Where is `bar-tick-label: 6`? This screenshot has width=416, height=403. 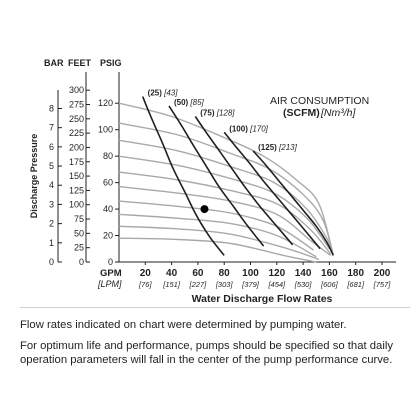
bar-tick-label: 6 is located at coordinates (51, 147).